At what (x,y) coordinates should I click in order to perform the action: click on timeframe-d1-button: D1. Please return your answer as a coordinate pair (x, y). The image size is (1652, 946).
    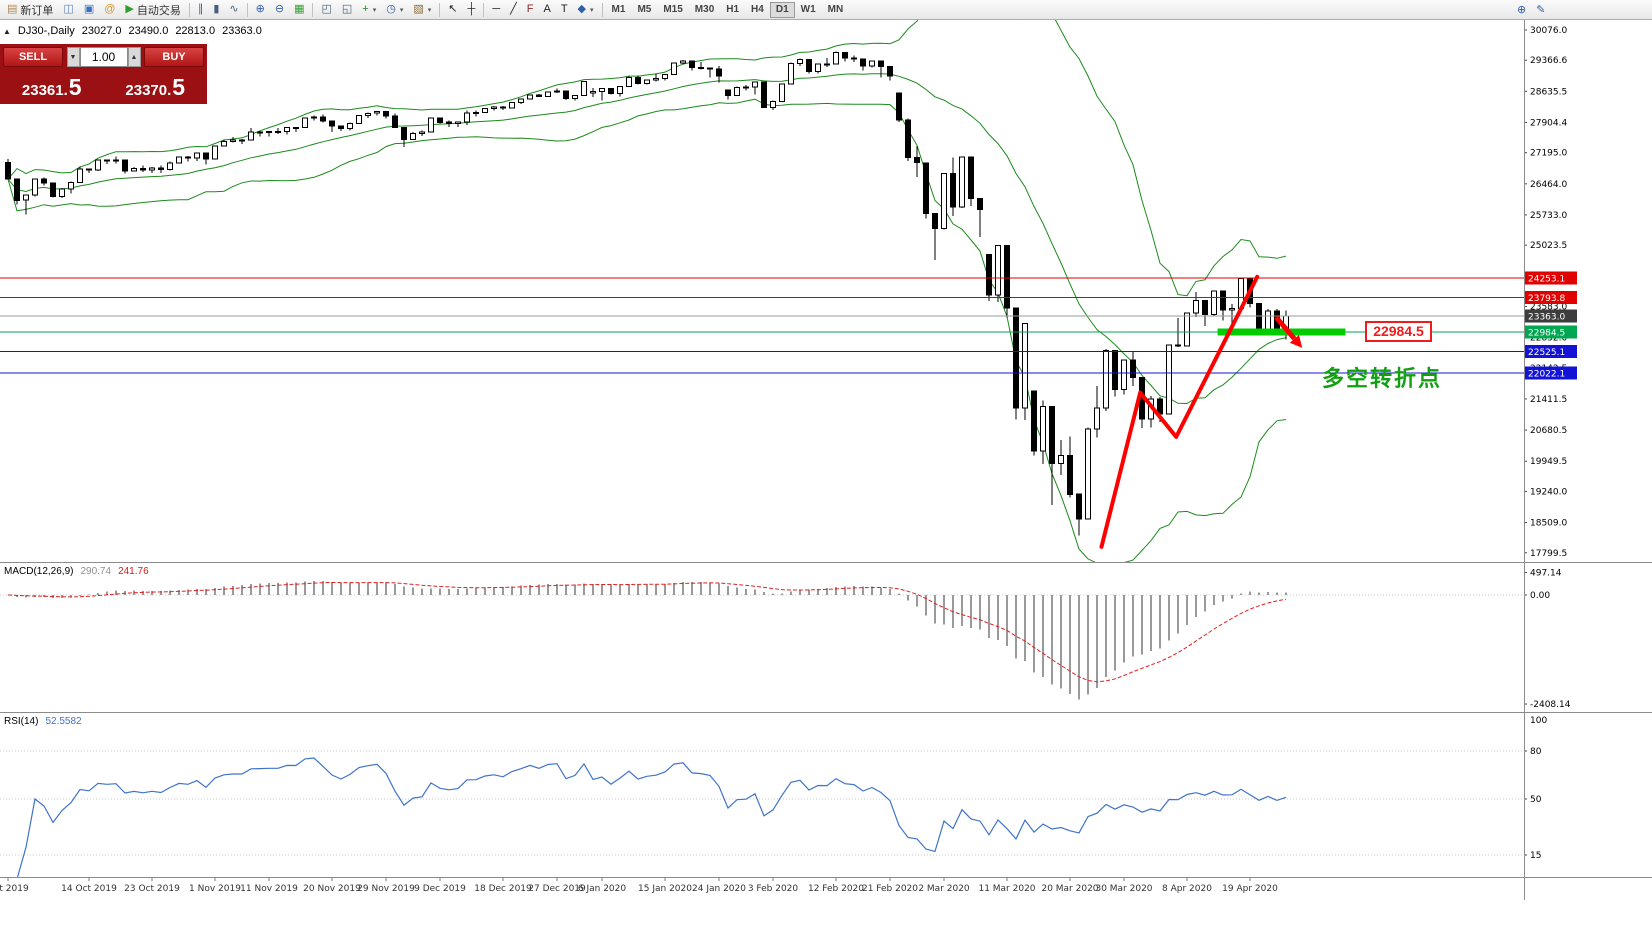
    Looking at the image, I should click on (782, 9).